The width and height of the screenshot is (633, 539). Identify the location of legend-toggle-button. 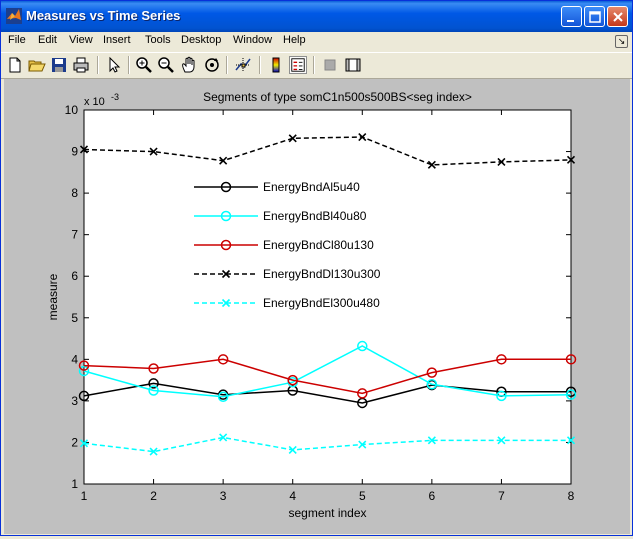
(298, 65).